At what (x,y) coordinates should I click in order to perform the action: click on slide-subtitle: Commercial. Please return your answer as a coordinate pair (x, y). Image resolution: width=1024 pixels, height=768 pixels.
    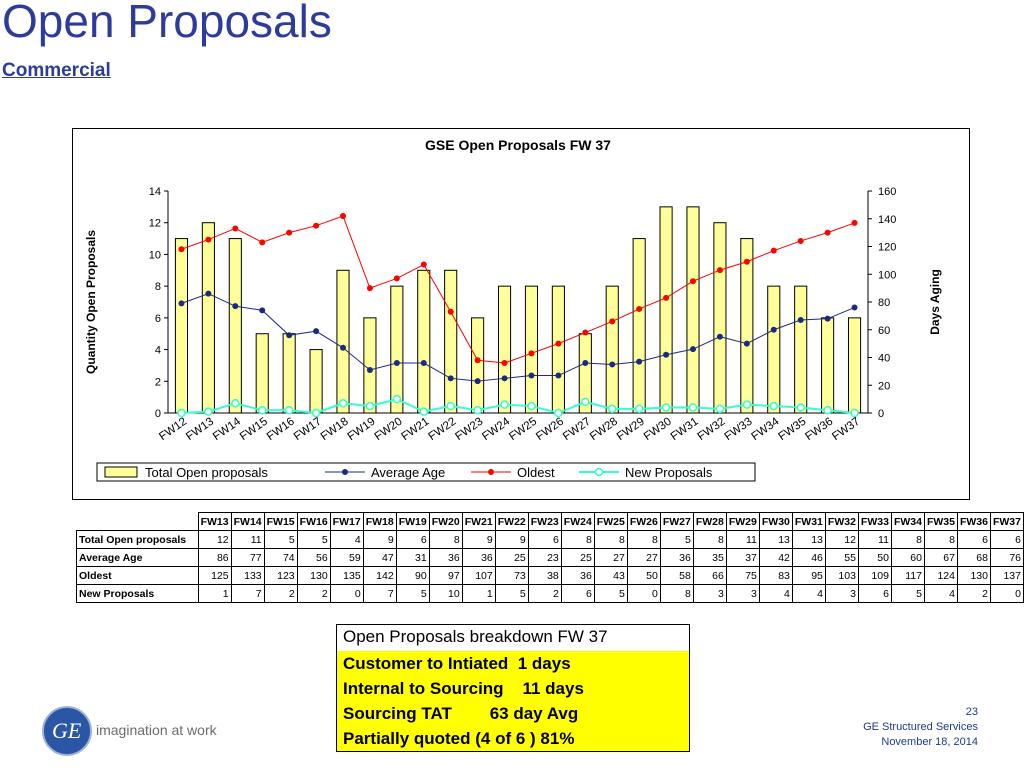
    Looking at the image, I should click on (56, 70).